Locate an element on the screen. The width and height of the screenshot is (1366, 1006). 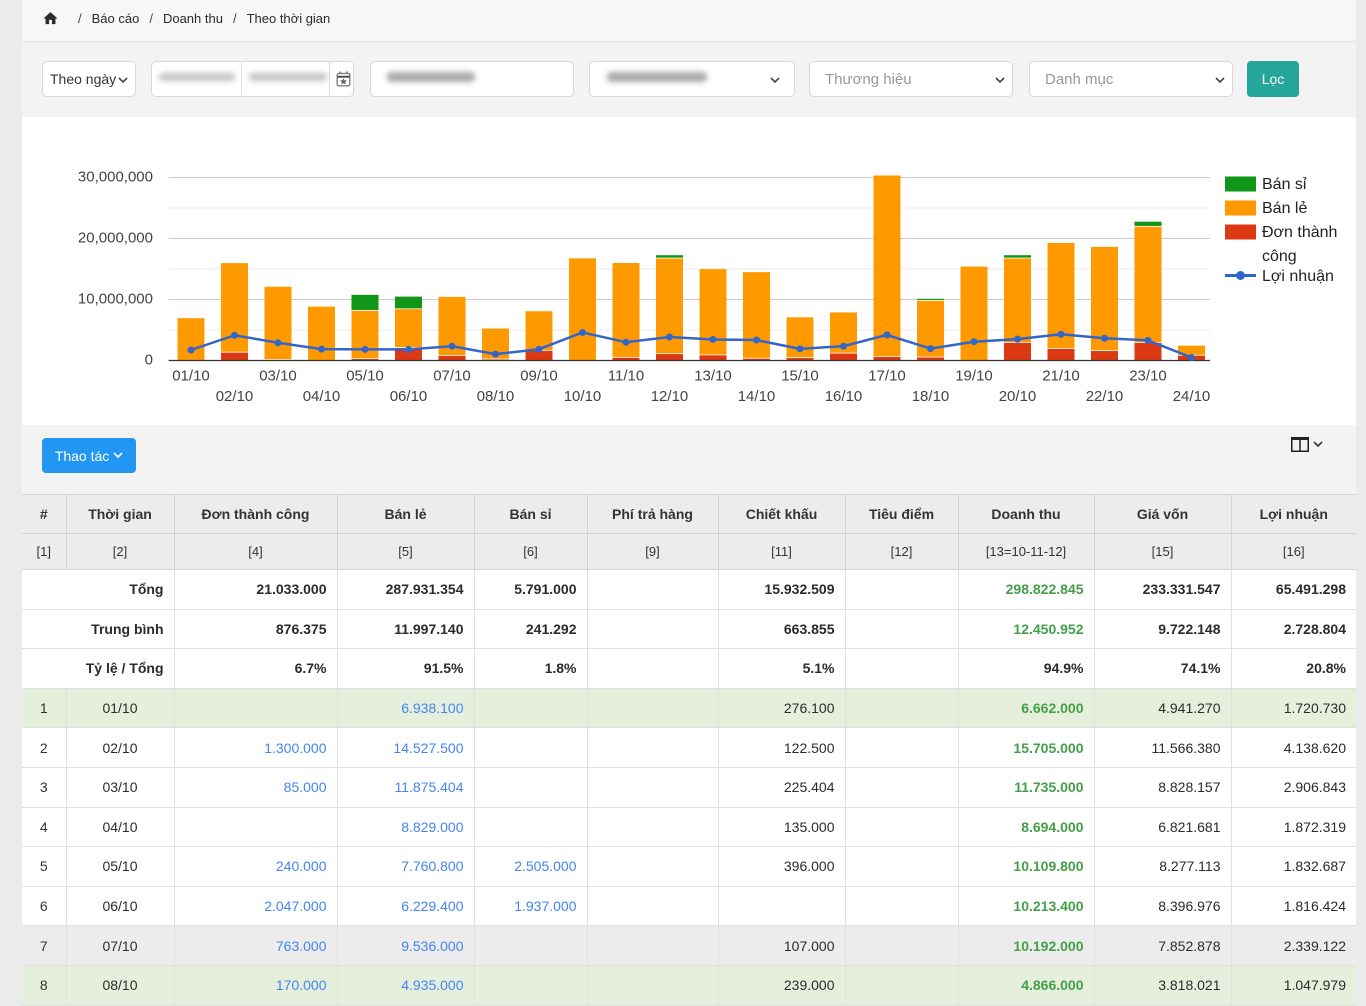
svg-text: 20,000,000 is located at coordinates (115, 238).